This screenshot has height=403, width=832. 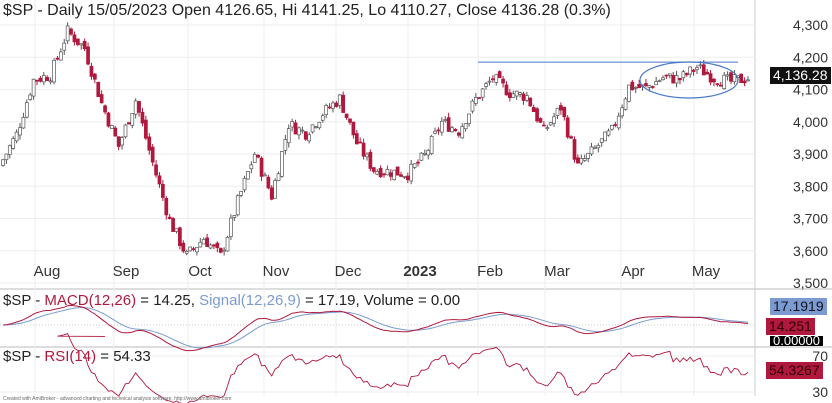 I want to click on signal-tag: 17.1919, so click(x=798, y=306).